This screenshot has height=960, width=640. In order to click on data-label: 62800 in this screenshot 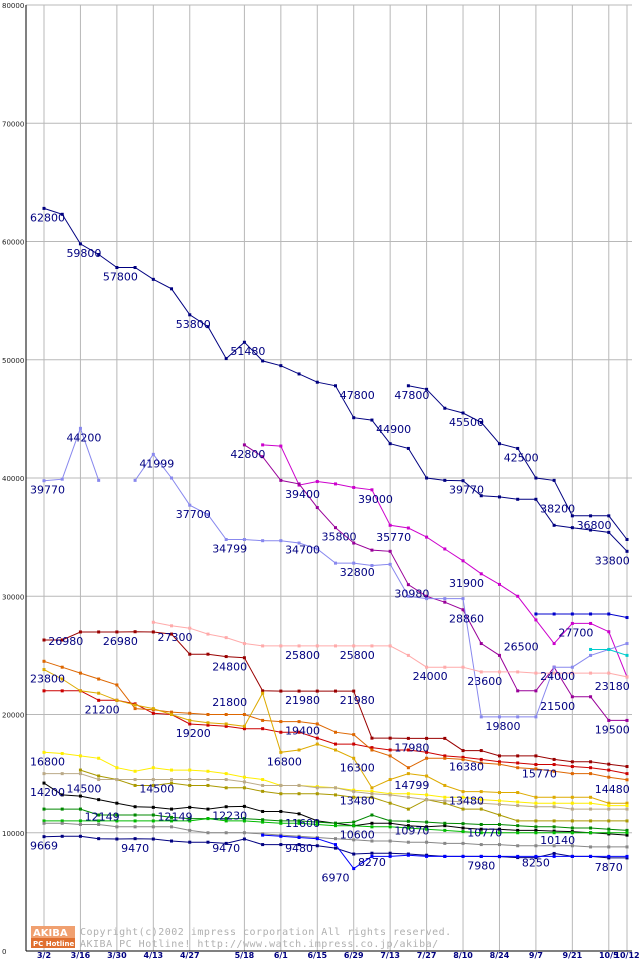, I will do `click(47, 217)`.